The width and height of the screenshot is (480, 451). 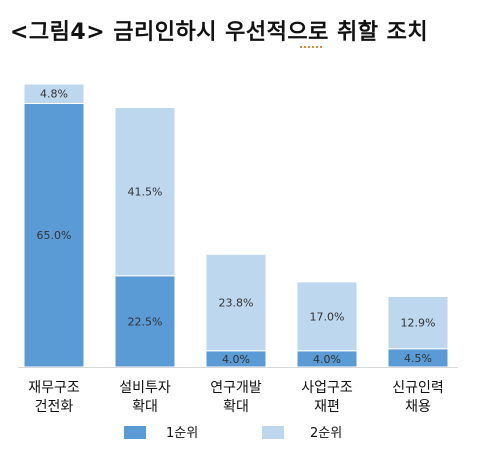 I want to click on category-label-3-line1: 재편, so click(x=327, y=407).